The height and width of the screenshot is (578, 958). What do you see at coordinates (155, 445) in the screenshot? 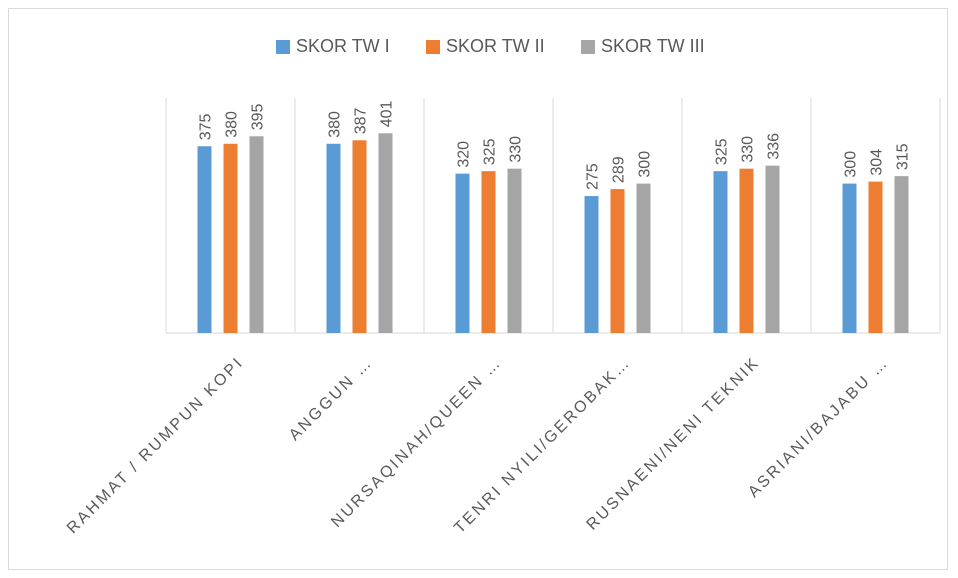
I see `x-tick-label: RAHMAT / RUMPUN KOPI` at bounding box center [155, 445].